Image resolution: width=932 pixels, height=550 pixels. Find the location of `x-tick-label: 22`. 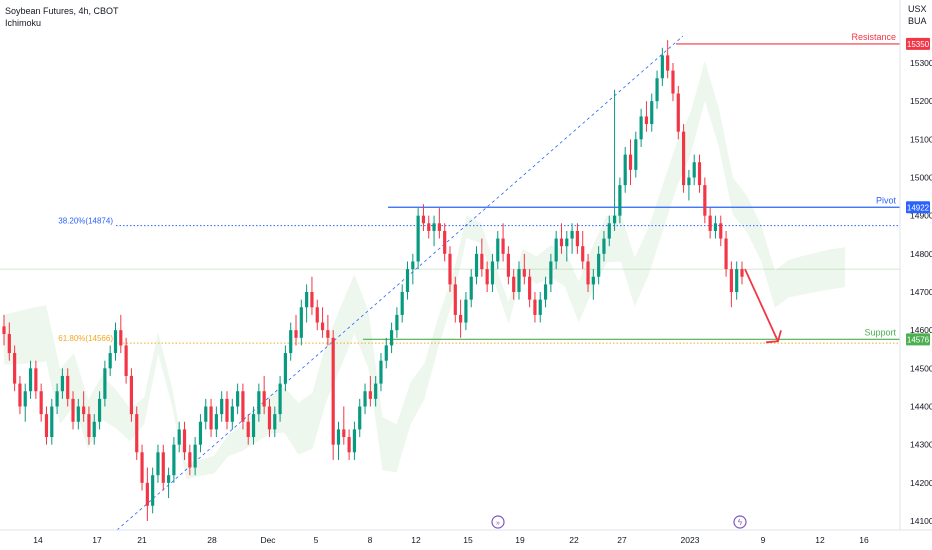

x-tick-label: 22 is located at coordinates (574, 540).